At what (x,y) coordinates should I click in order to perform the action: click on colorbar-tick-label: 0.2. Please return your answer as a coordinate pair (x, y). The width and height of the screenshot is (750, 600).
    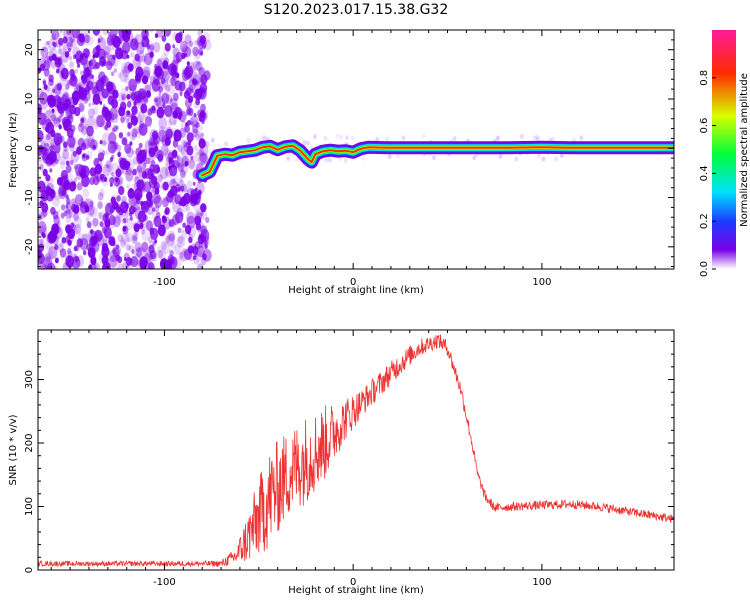
    Looking at the image, I should click on (704, 221).